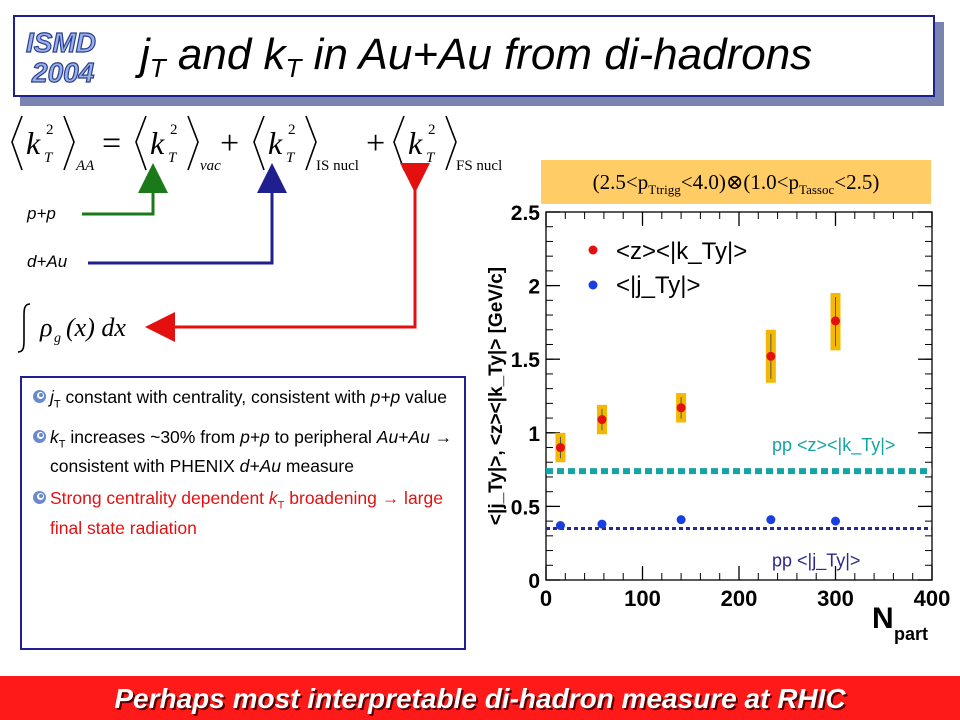 Image resolution: width=960 pixels, height=720 pixels. Describe the element at coordinates (61, 42) in the screenshot. I see `logo-line1: ISMD` at that location.